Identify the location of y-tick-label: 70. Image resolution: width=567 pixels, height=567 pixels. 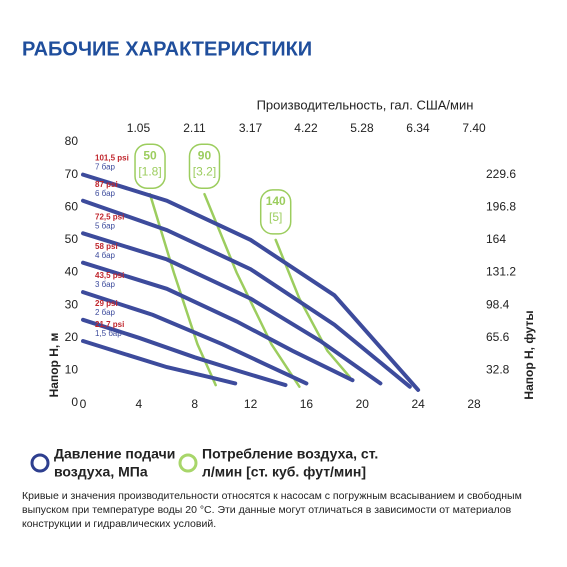
(72, 174).